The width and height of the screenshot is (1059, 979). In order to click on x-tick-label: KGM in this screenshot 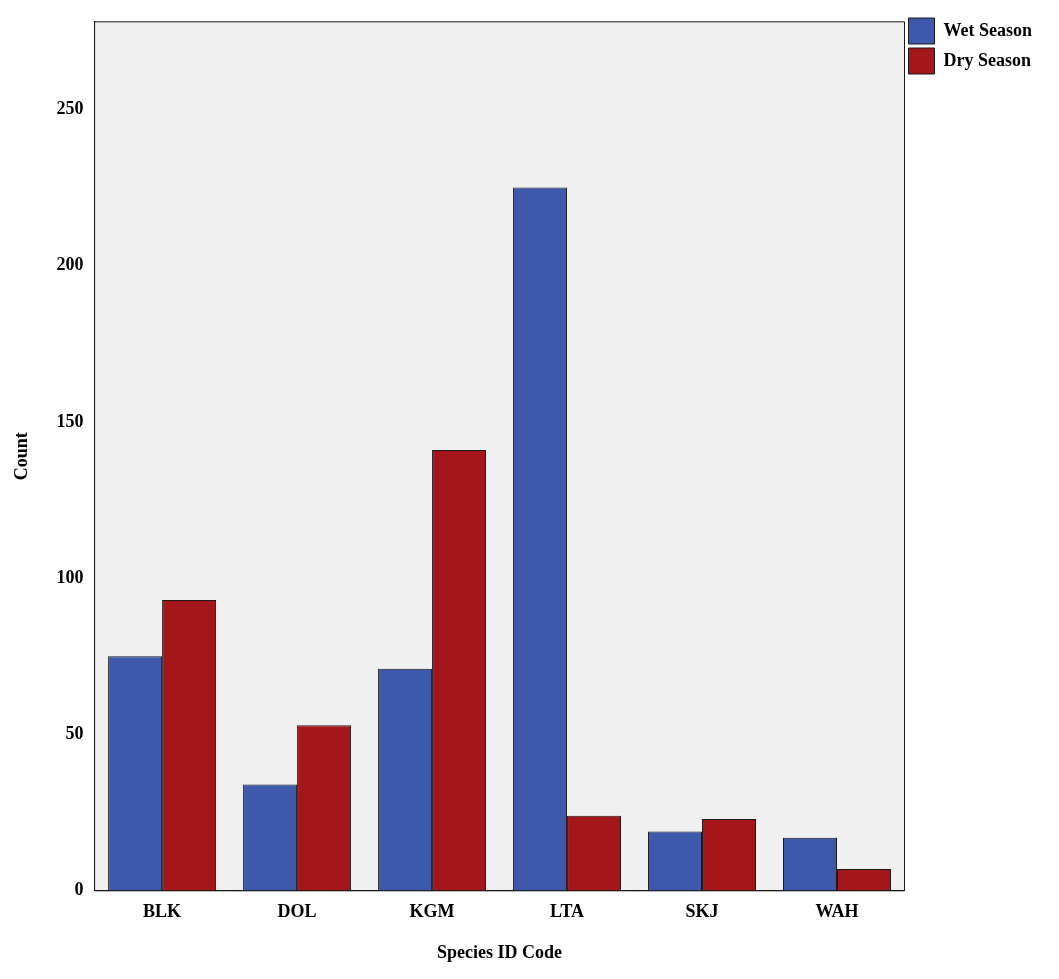, I will do `click(432, 911)`.